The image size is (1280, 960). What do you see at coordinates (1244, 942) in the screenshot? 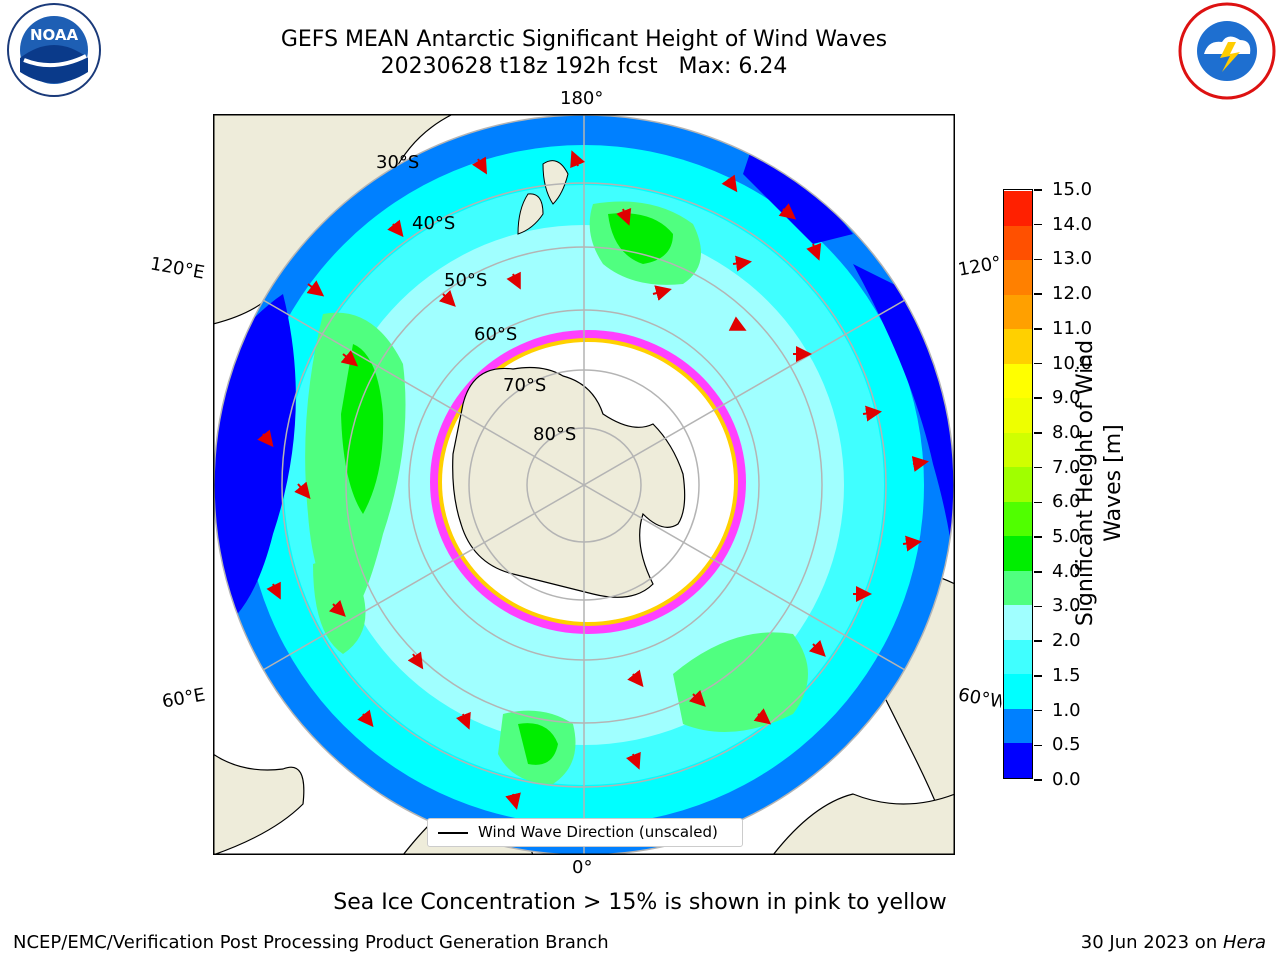
I see `footer-host: Hera` at bounding box center [1244, 942].